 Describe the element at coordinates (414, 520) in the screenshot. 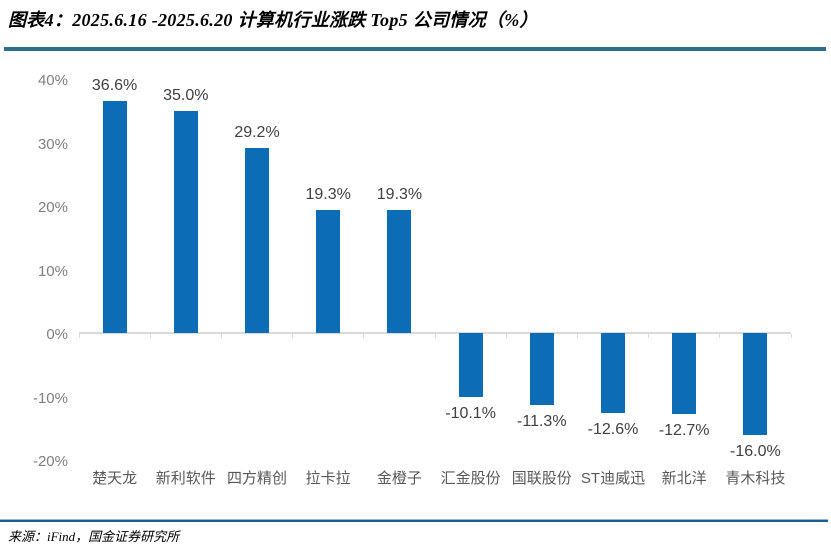

I see `footer-divider` at that location.